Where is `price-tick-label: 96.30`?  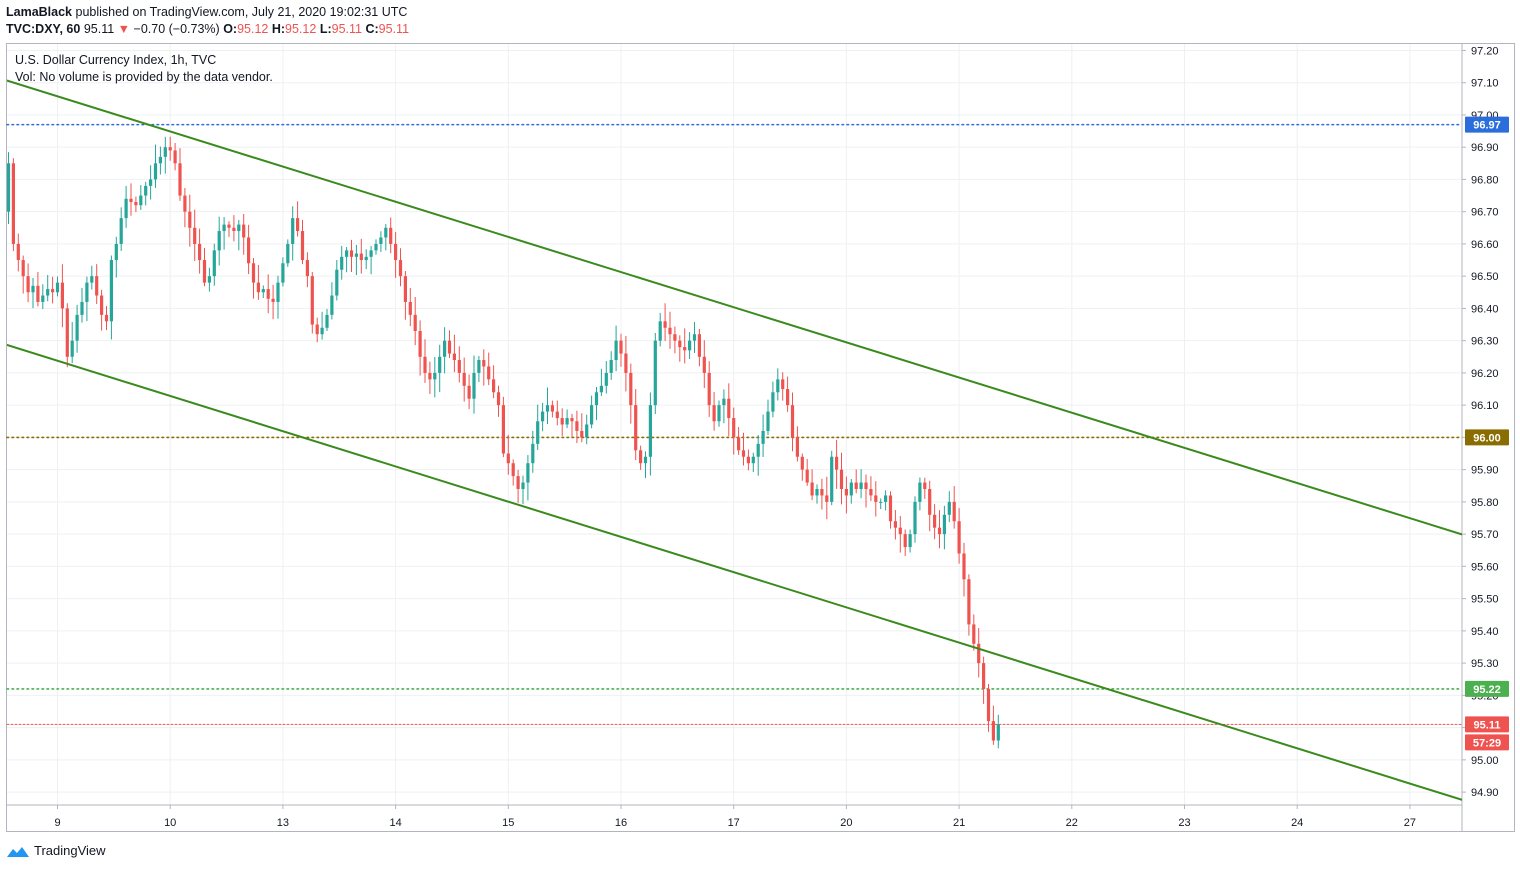 price-tick-label: 96.30 is located at coordinates (1485, 342).